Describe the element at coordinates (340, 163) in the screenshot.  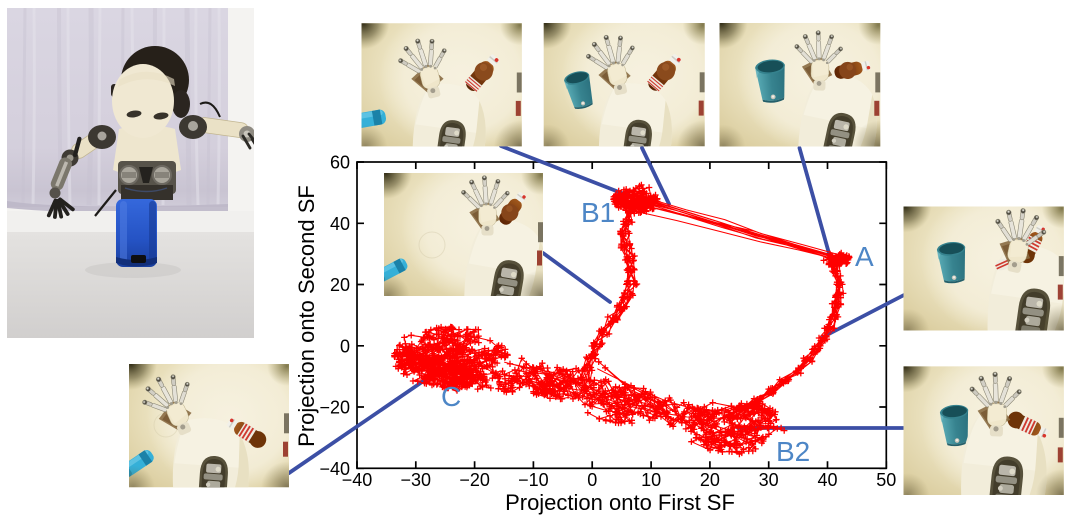
I see `svg-text: 60` at that location.